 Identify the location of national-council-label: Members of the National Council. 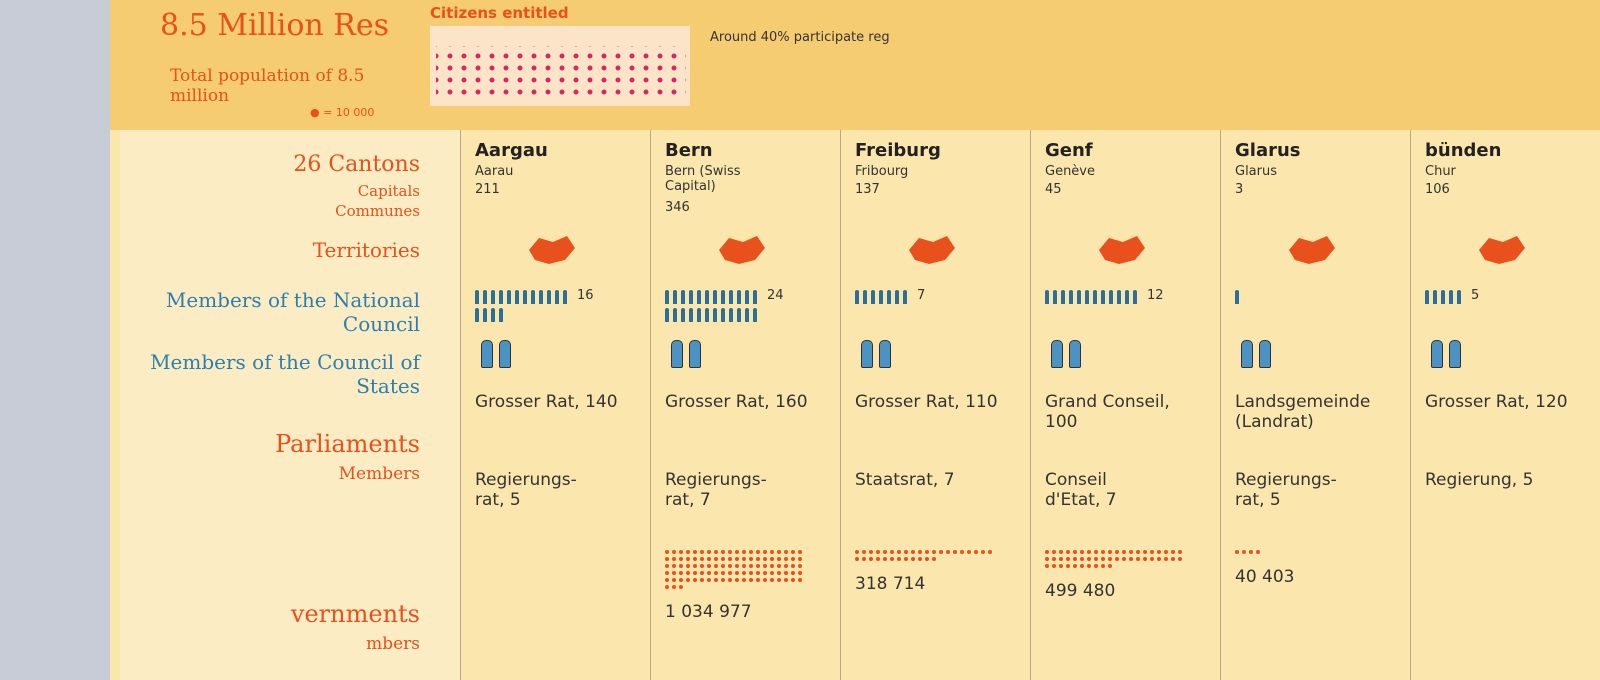
(292, 312).